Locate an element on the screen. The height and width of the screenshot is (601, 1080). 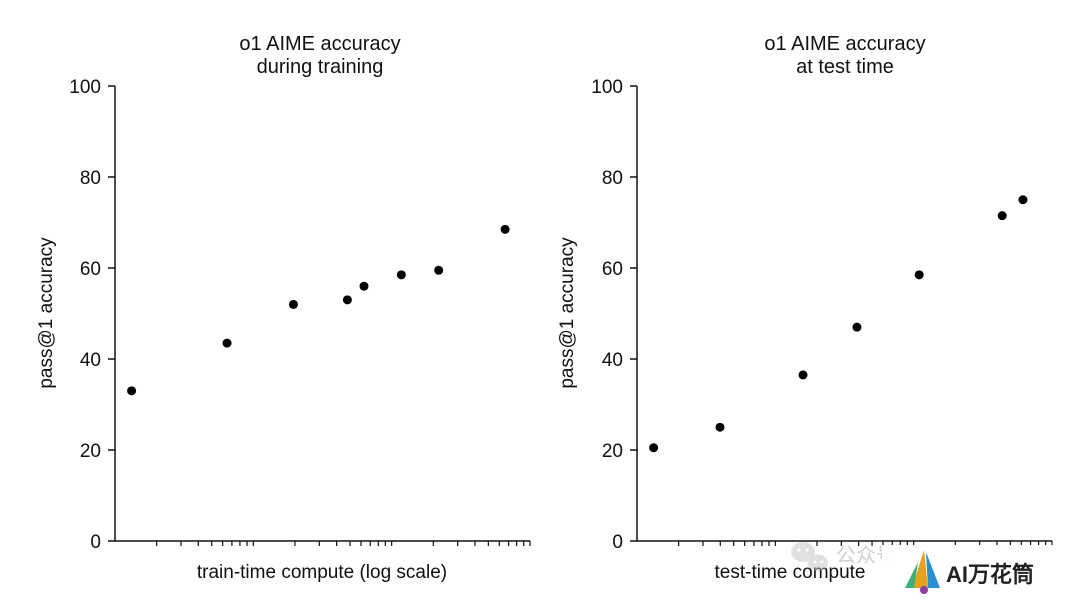
watermark: 公众号 AI万花筒 is located at coordinates (935, 571).